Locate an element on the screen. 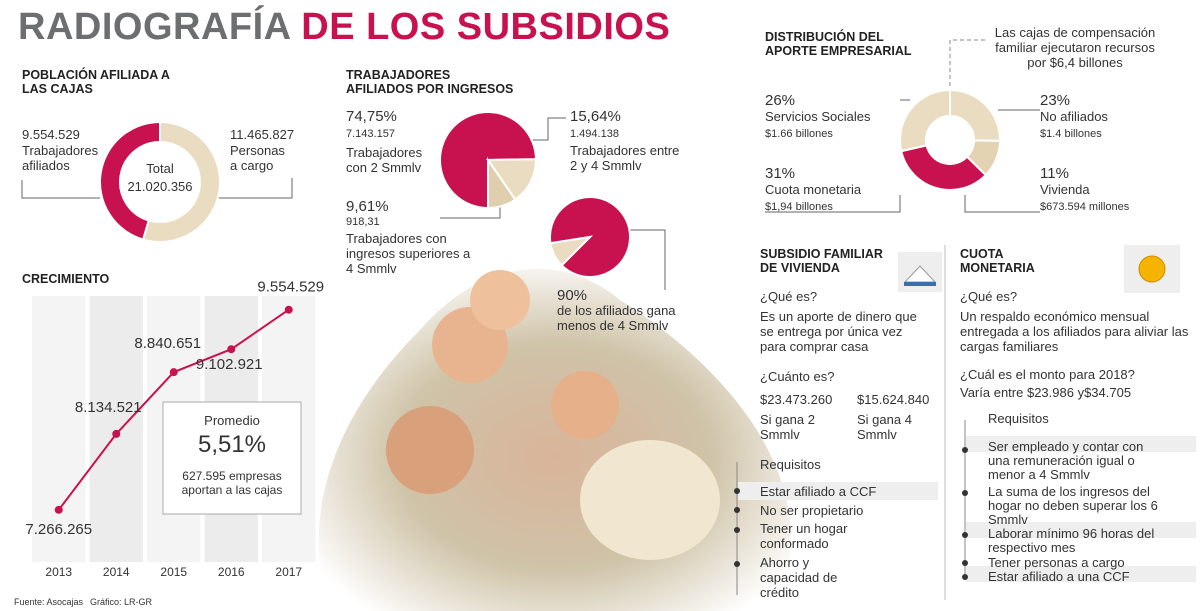  amount-label: $673.594 millones is located at coordinates (1085, 207).